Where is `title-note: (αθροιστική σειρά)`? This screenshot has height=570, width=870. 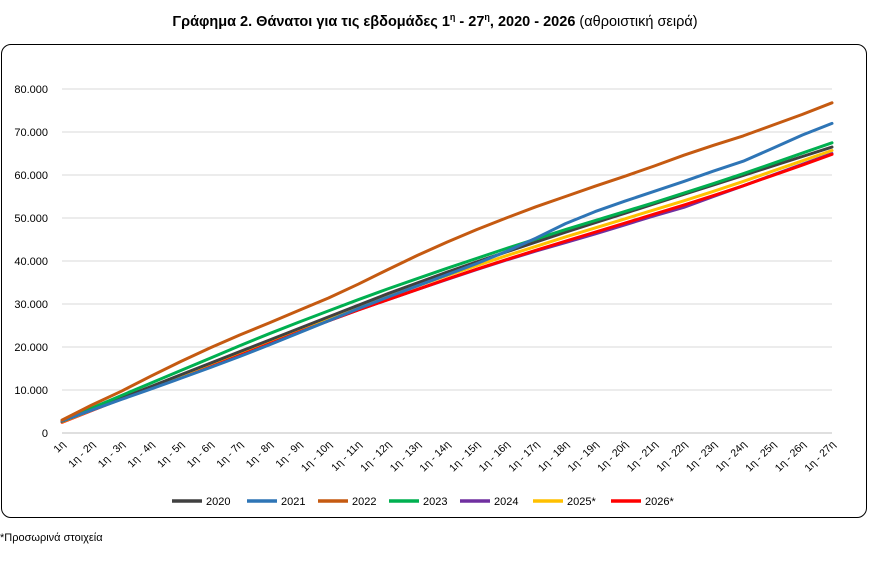
title-note: (αθροιστική σειρά) is located at coordinates (636, 21).